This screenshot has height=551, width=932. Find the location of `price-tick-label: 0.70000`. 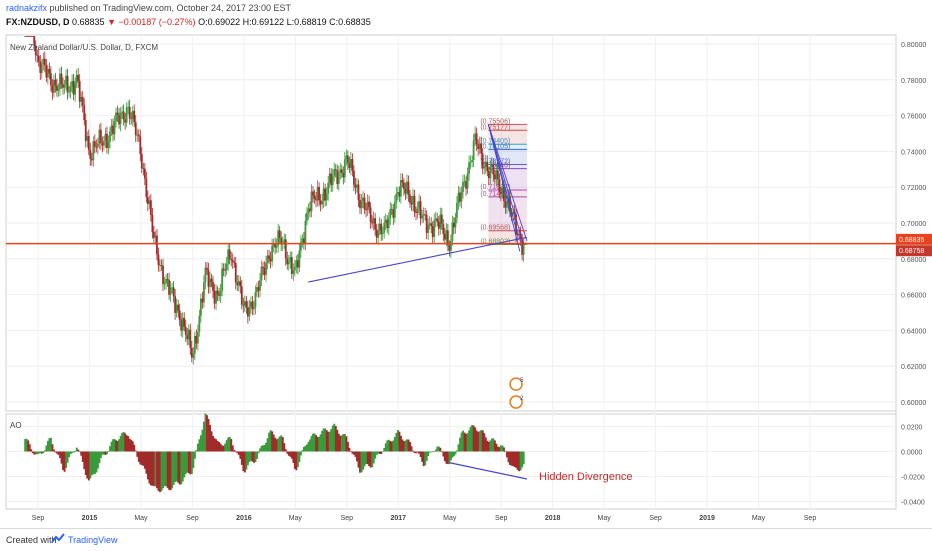

price-tick-label: 0.70000 is located at coordinates (913, 224).